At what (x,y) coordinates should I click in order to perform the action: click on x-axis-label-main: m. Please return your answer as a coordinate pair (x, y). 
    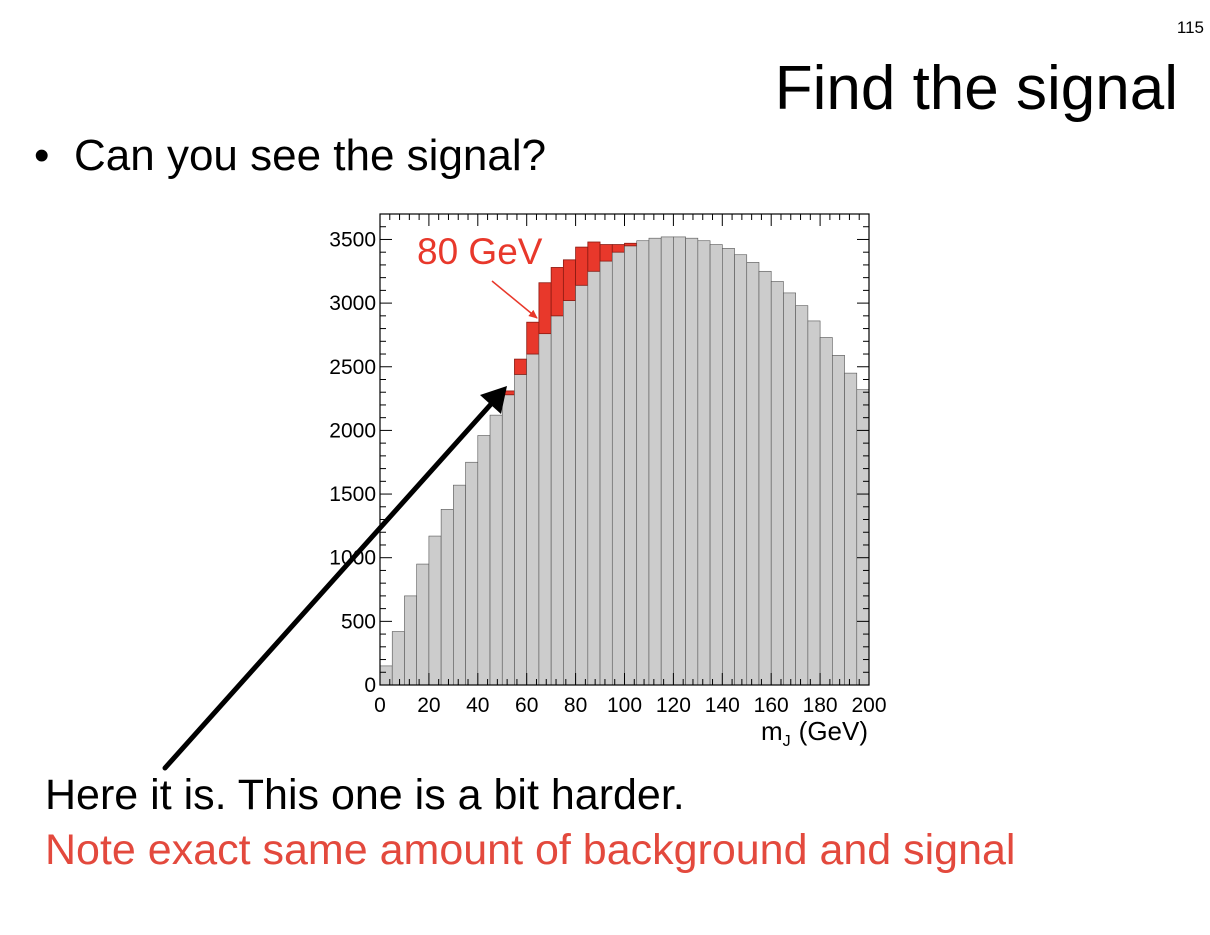
    Looking at the image, I should click on (772, 731).